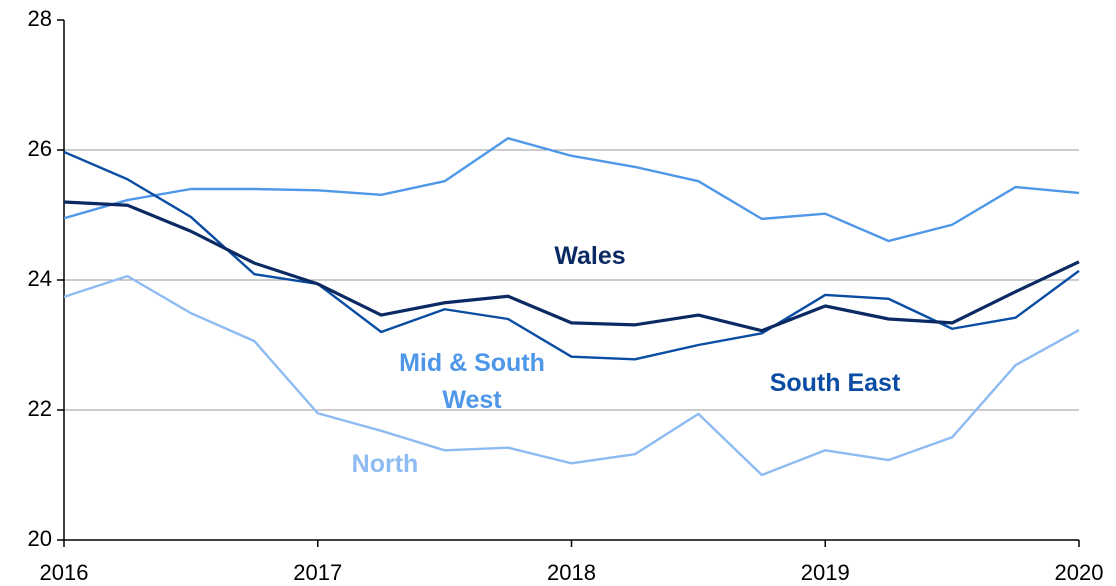 The image size is (1116, 586). Describe the element at coordinates (40, 408) in the screenshot. I see `y-tick-label: 22` at that location.